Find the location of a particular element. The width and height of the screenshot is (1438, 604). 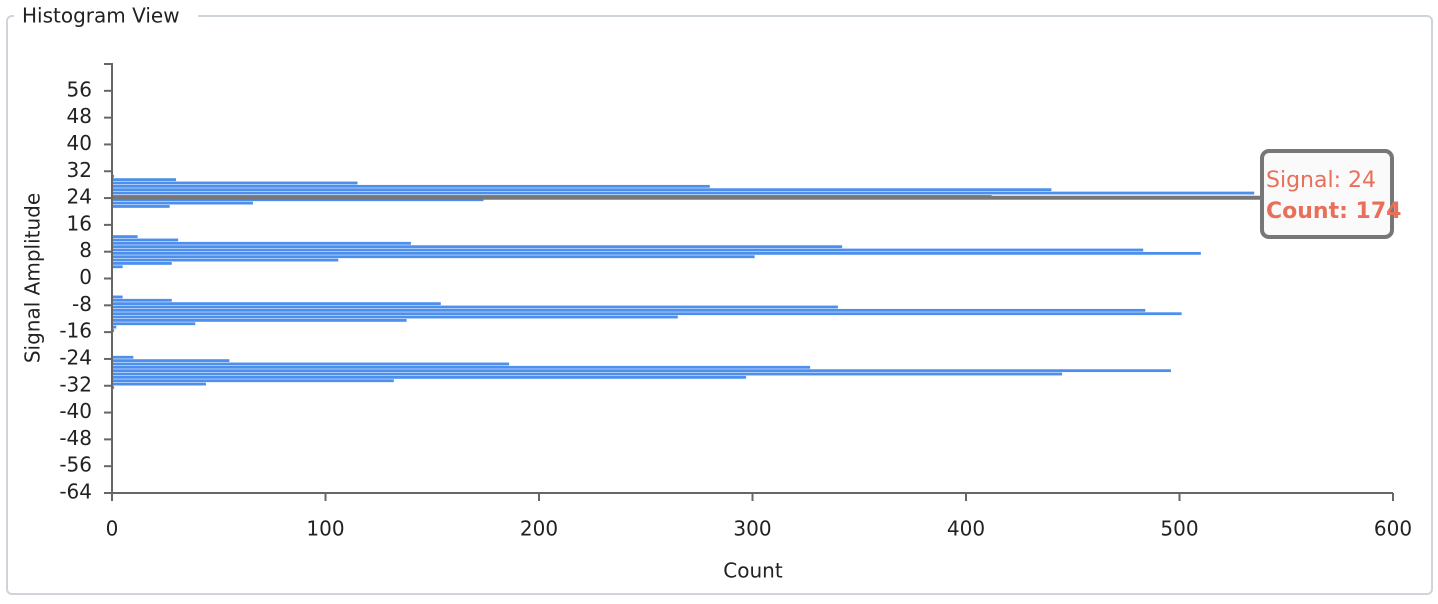

y-tick-label: -32 is located at coordinates (75, 384).